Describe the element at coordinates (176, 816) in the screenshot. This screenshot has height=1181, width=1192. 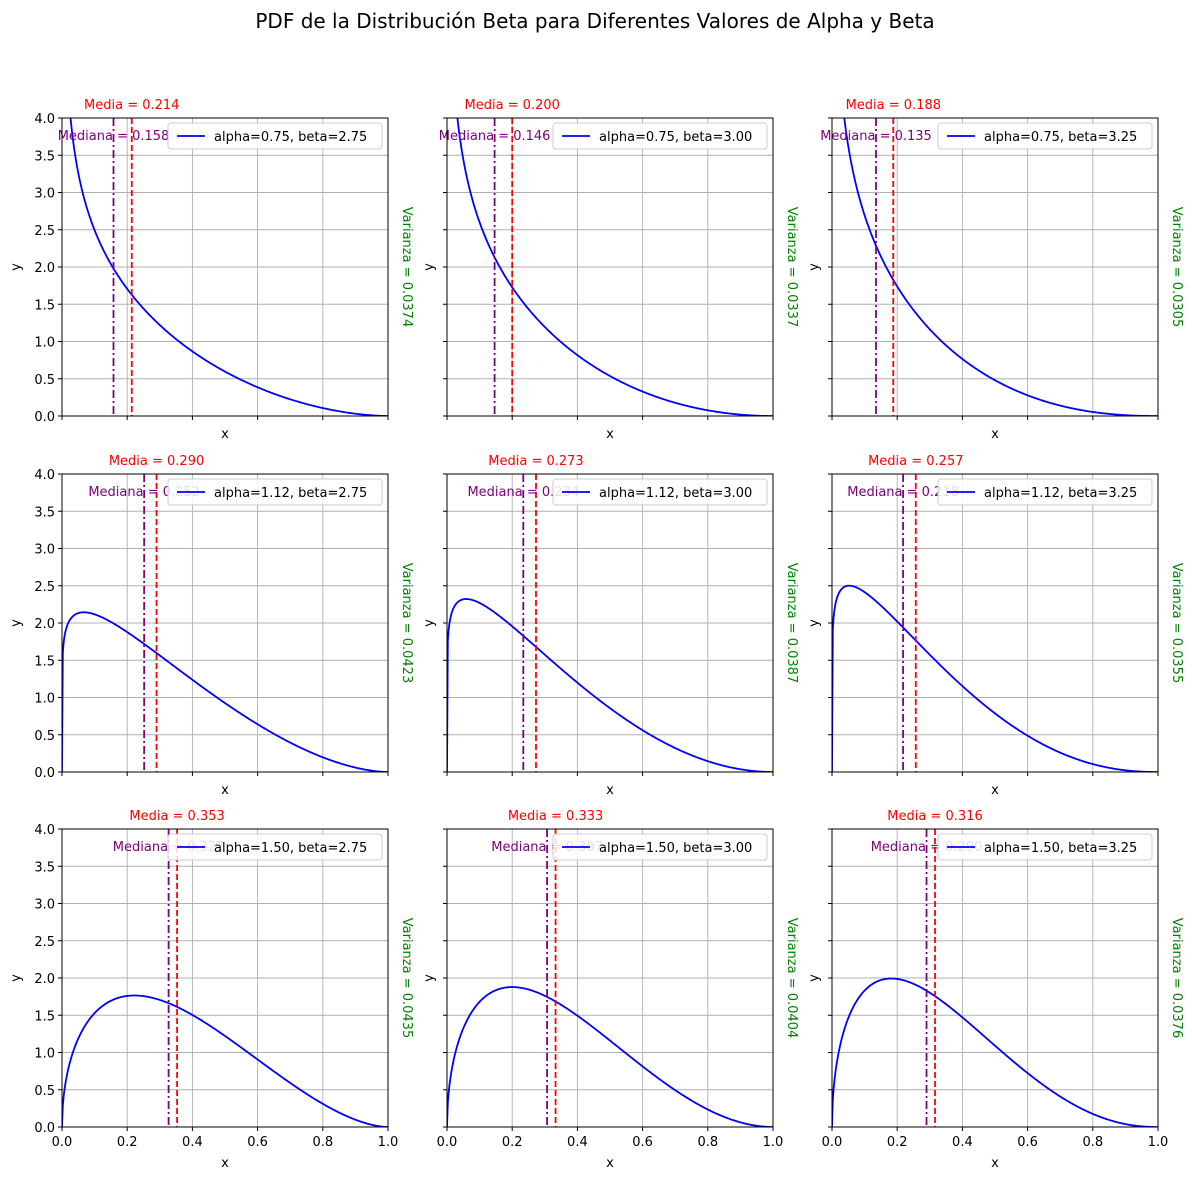
I see `mean-label: Media = 0.353` at that location.